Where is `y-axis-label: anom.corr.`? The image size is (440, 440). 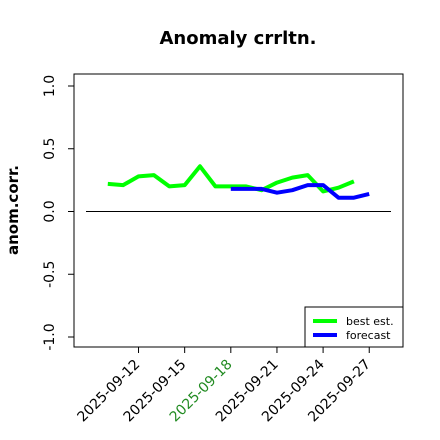 y-axis-label: anom.corr. is located at coordinates (13, 210).